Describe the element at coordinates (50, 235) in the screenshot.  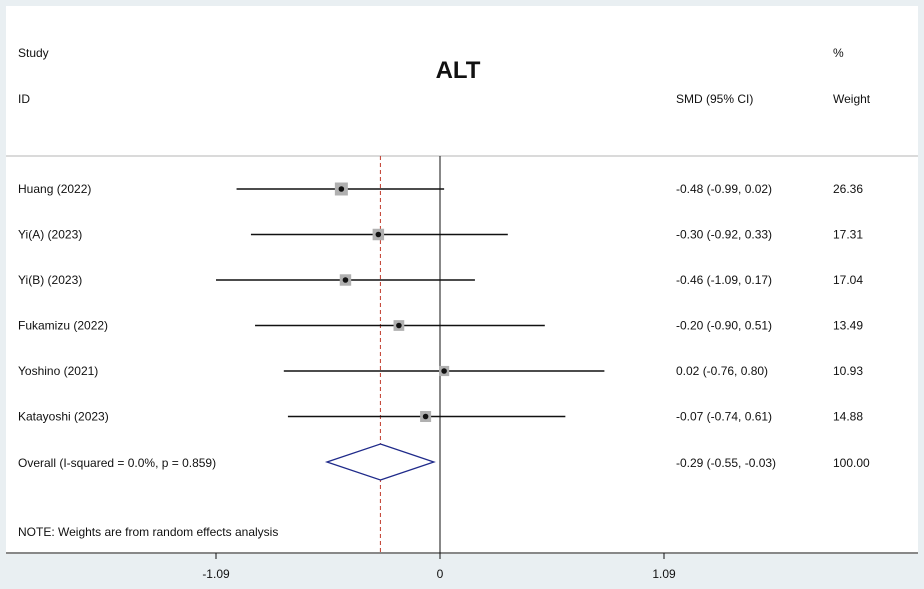
I see `study-label: Yi(A) (2023)` at that location.